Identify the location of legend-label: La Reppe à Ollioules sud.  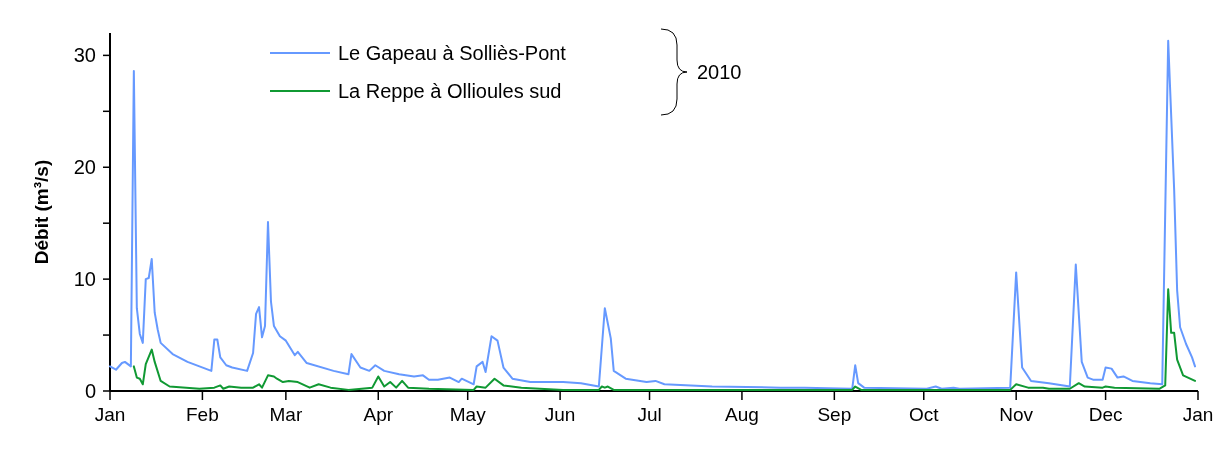
(450, 91).